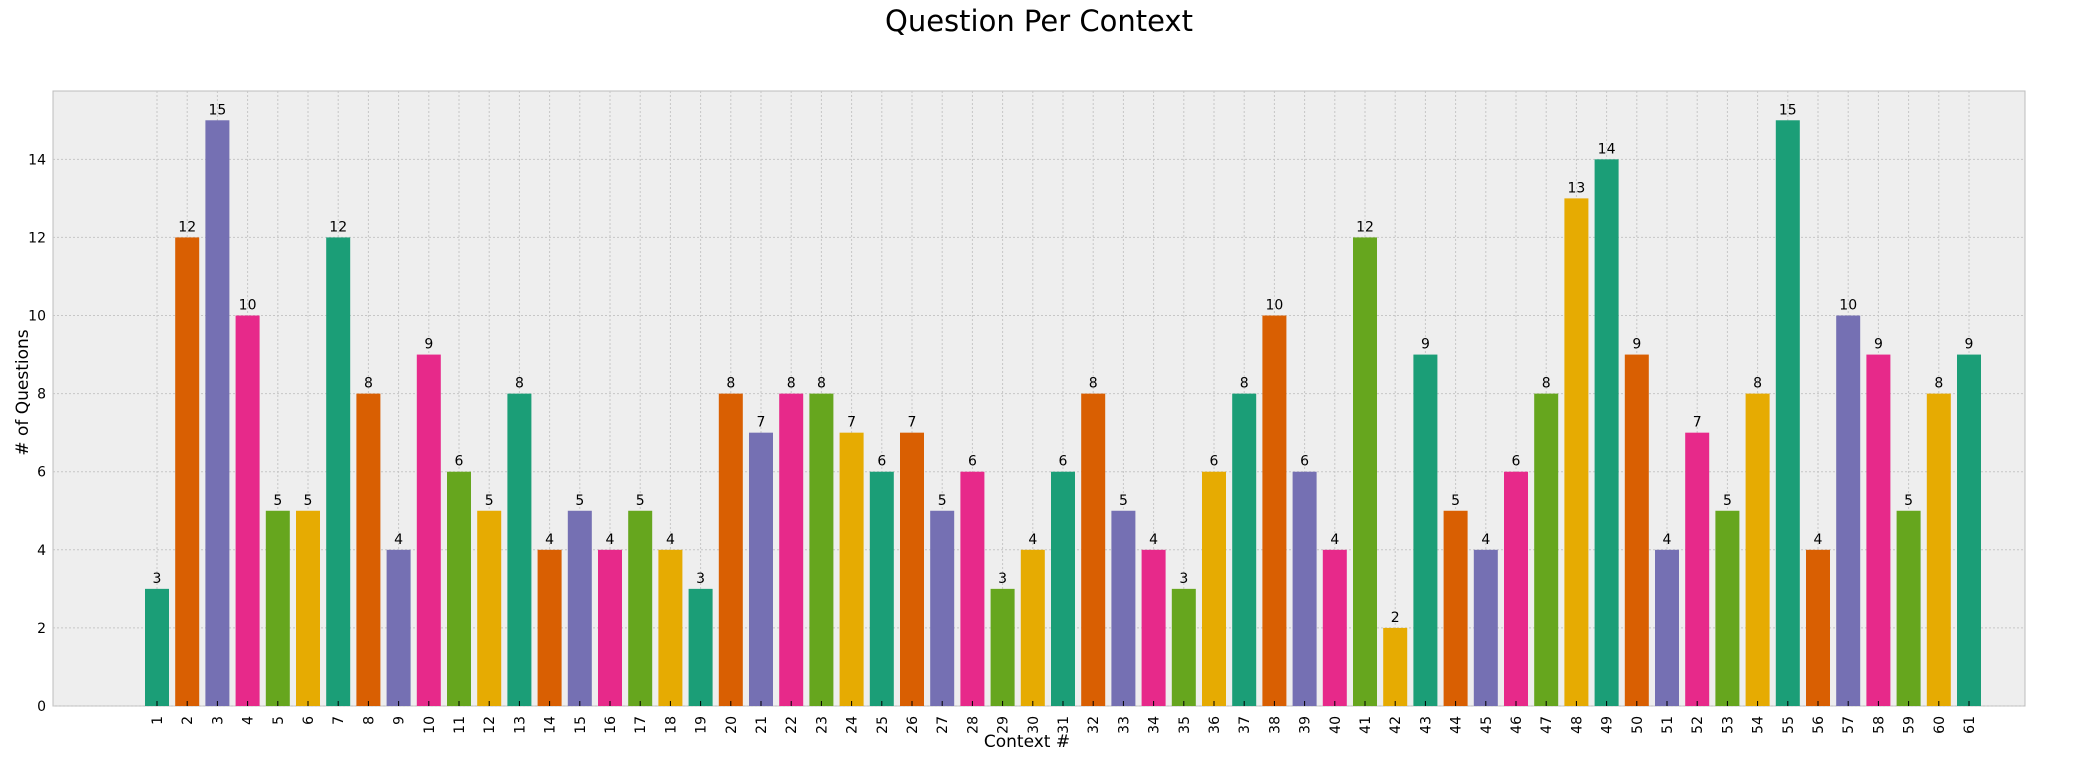 Image resolution: width=2078 pixels, height=759 pixels. What do you see at coordinates (792, 725) in the screenshot?
I see `x-tick-label: 22` at bounding box center [792, 725].